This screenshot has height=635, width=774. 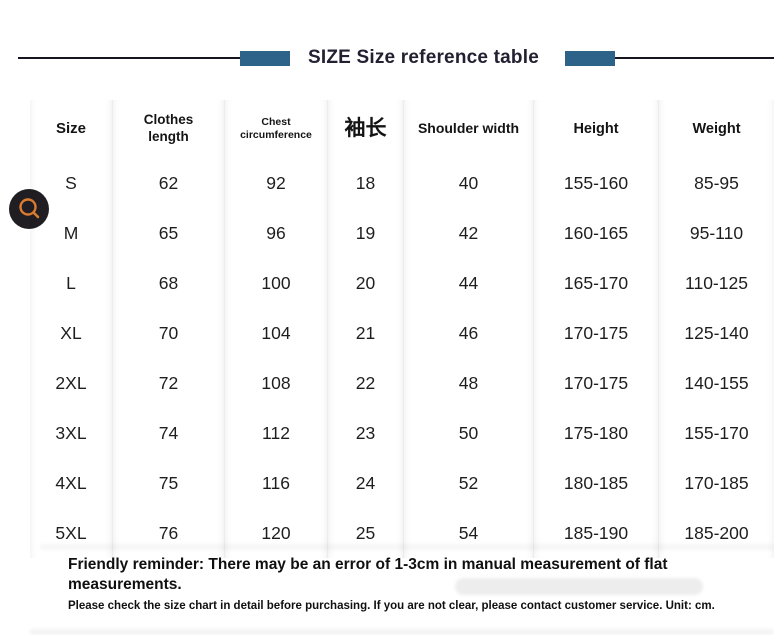 What do you see at coordinates (276, 182) in the screenshot?
I see `table-cell: 92` at bounding box center [276, 182].